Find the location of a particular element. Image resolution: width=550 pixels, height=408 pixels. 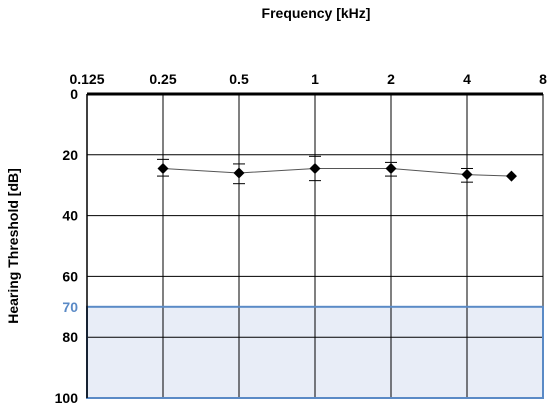

x-tick-label: 2 is located at coordinates (391, 79).